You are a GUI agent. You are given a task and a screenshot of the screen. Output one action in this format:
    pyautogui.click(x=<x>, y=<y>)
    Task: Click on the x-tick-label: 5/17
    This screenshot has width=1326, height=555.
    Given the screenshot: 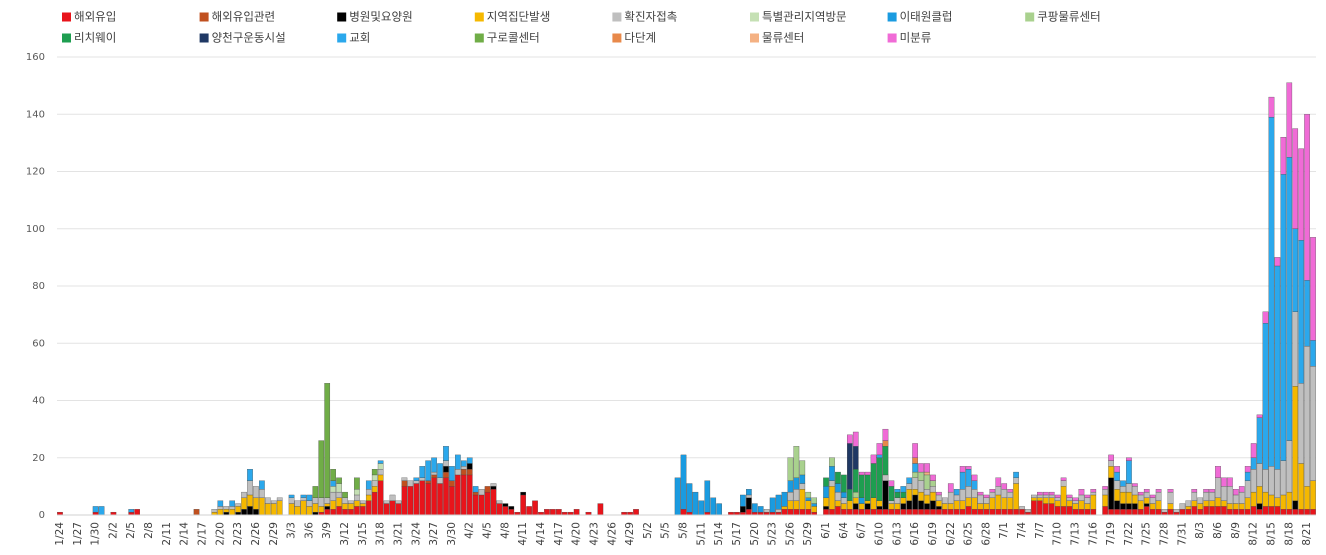 What is the action you would take?
    pyautogui.click(x=737, y=534)
    